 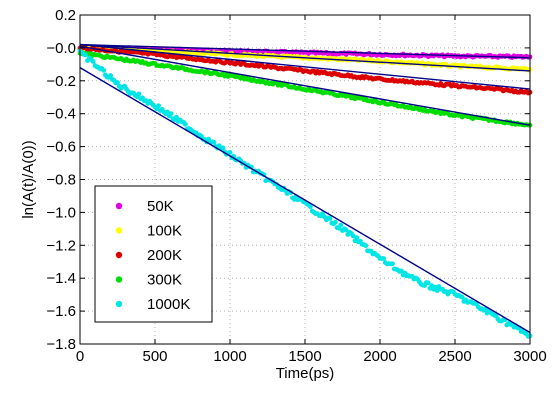 I want to click on y-tick-label: 0.2, so click(x=65, y=15).